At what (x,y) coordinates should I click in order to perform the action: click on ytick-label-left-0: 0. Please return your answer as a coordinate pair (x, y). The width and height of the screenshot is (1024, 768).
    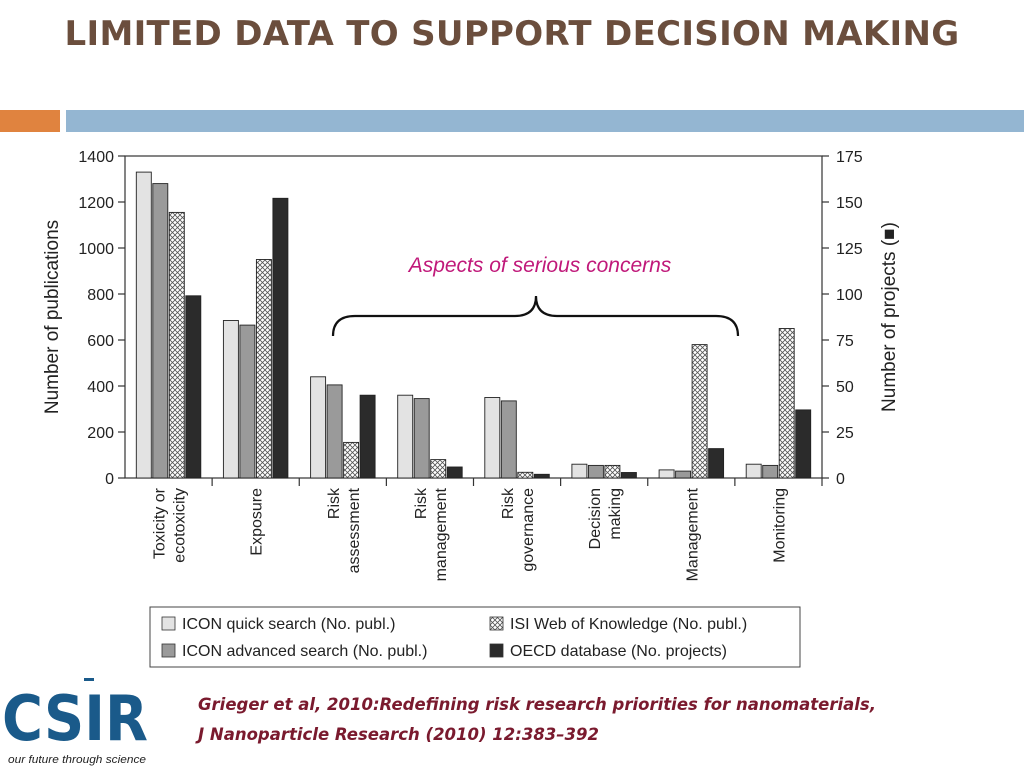
    Looking at the image, I should click on (109, 479).